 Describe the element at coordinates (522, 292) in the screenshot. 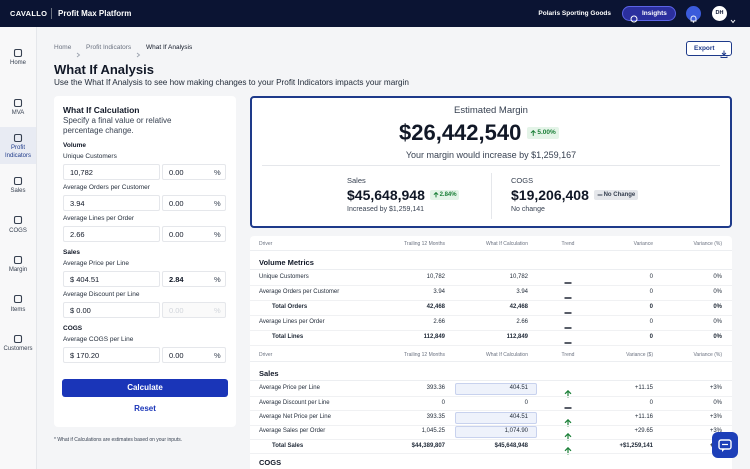

I see `cell-whatif: 3.94` at that location.